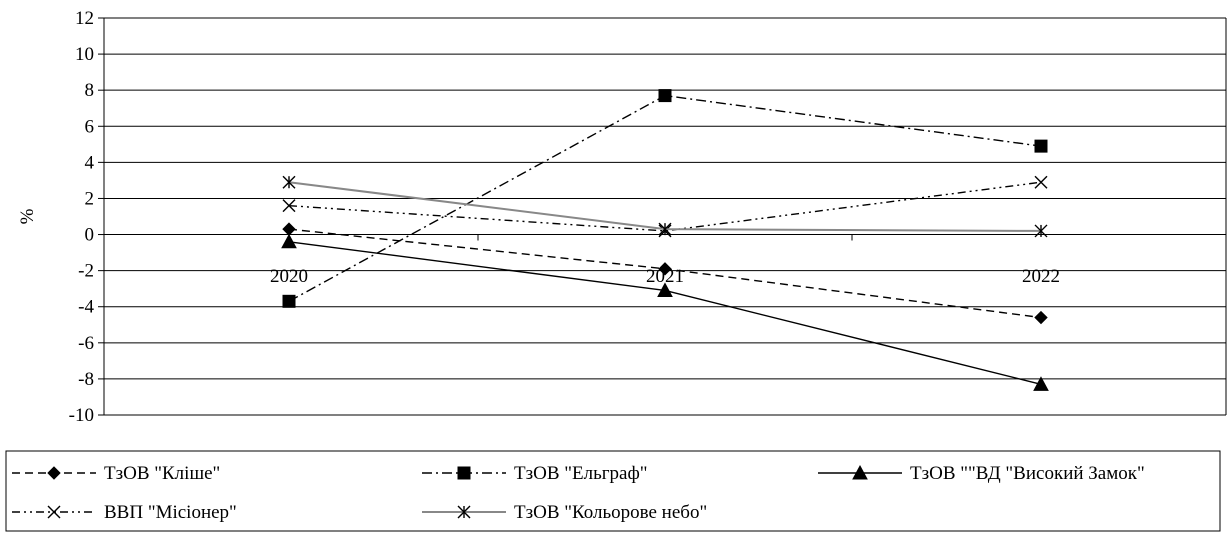  I want to click on y-tick-labels: -10 -8 -6 -4 -2 0 2 4 6 8 10 12, so click(82, 217).